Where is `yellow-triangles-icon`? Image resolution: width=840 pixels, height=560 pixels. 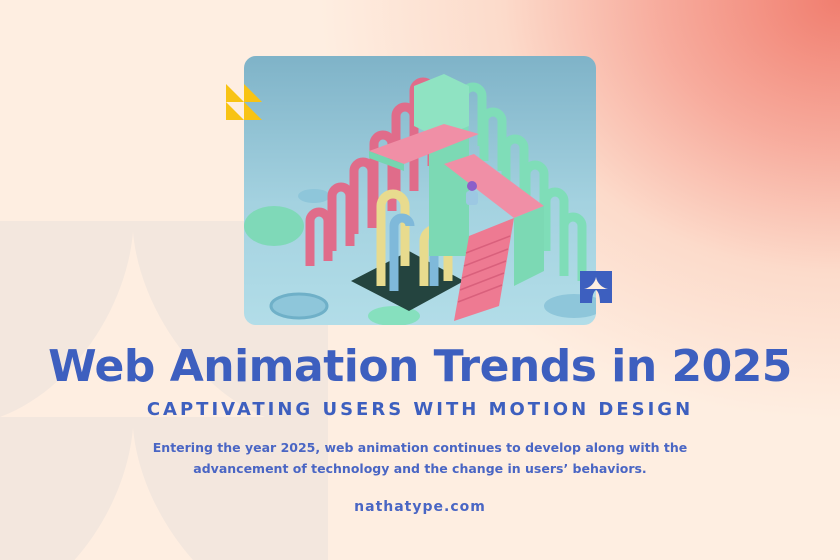
yellow-triangles-icon is located at coordinates (244, 102).